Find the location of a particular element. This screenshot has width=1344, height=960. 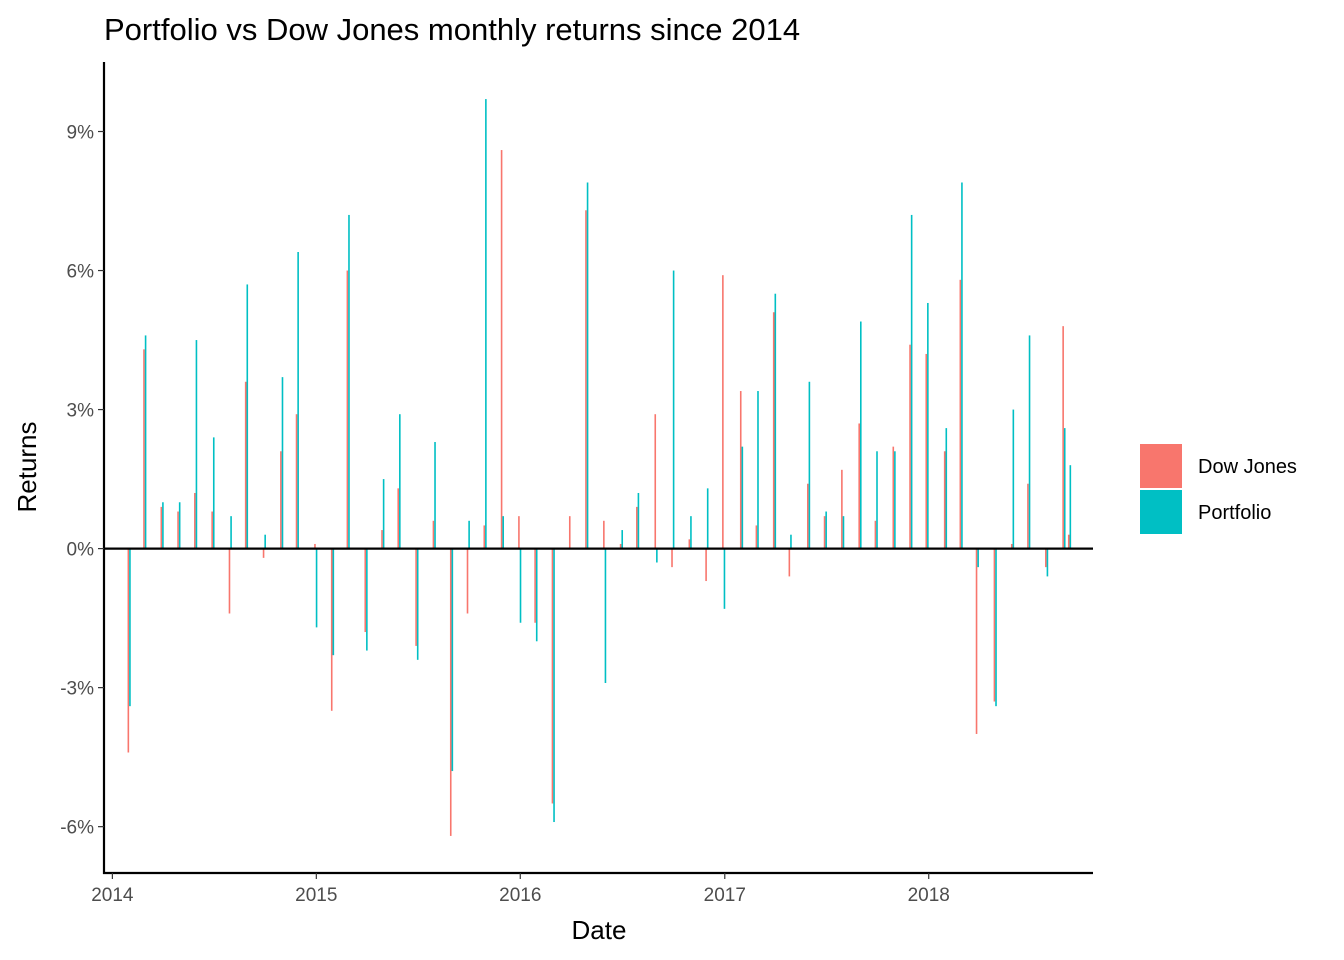

legend: Dow Jones Portfolio is located at coordinates (1218, 489).